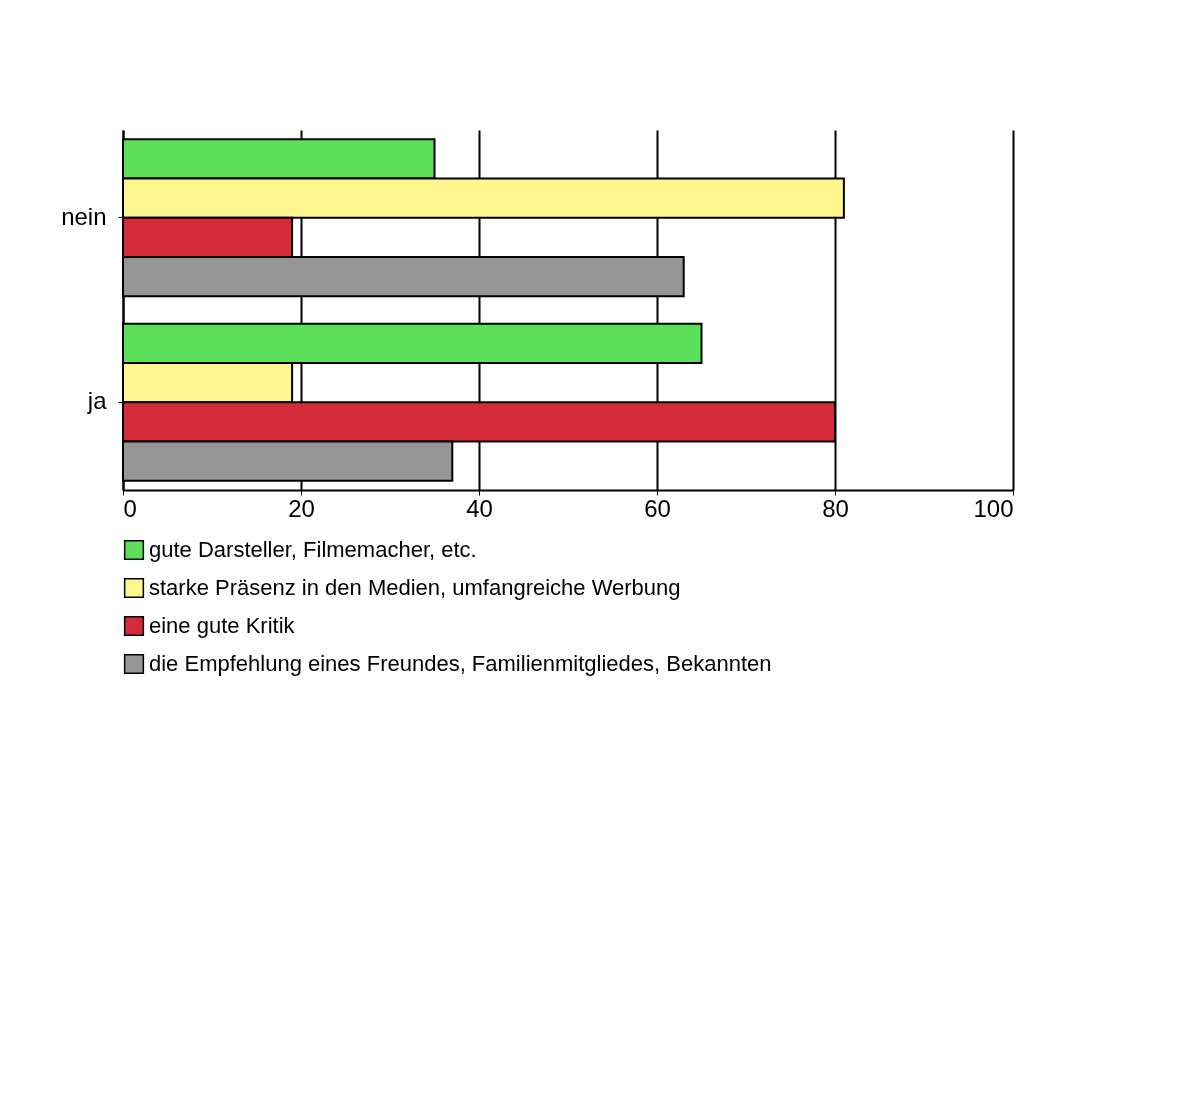 The width and height of the screenshot is (1182, 1104). I want to click on x-tick-label: 40, so click(479, 508).